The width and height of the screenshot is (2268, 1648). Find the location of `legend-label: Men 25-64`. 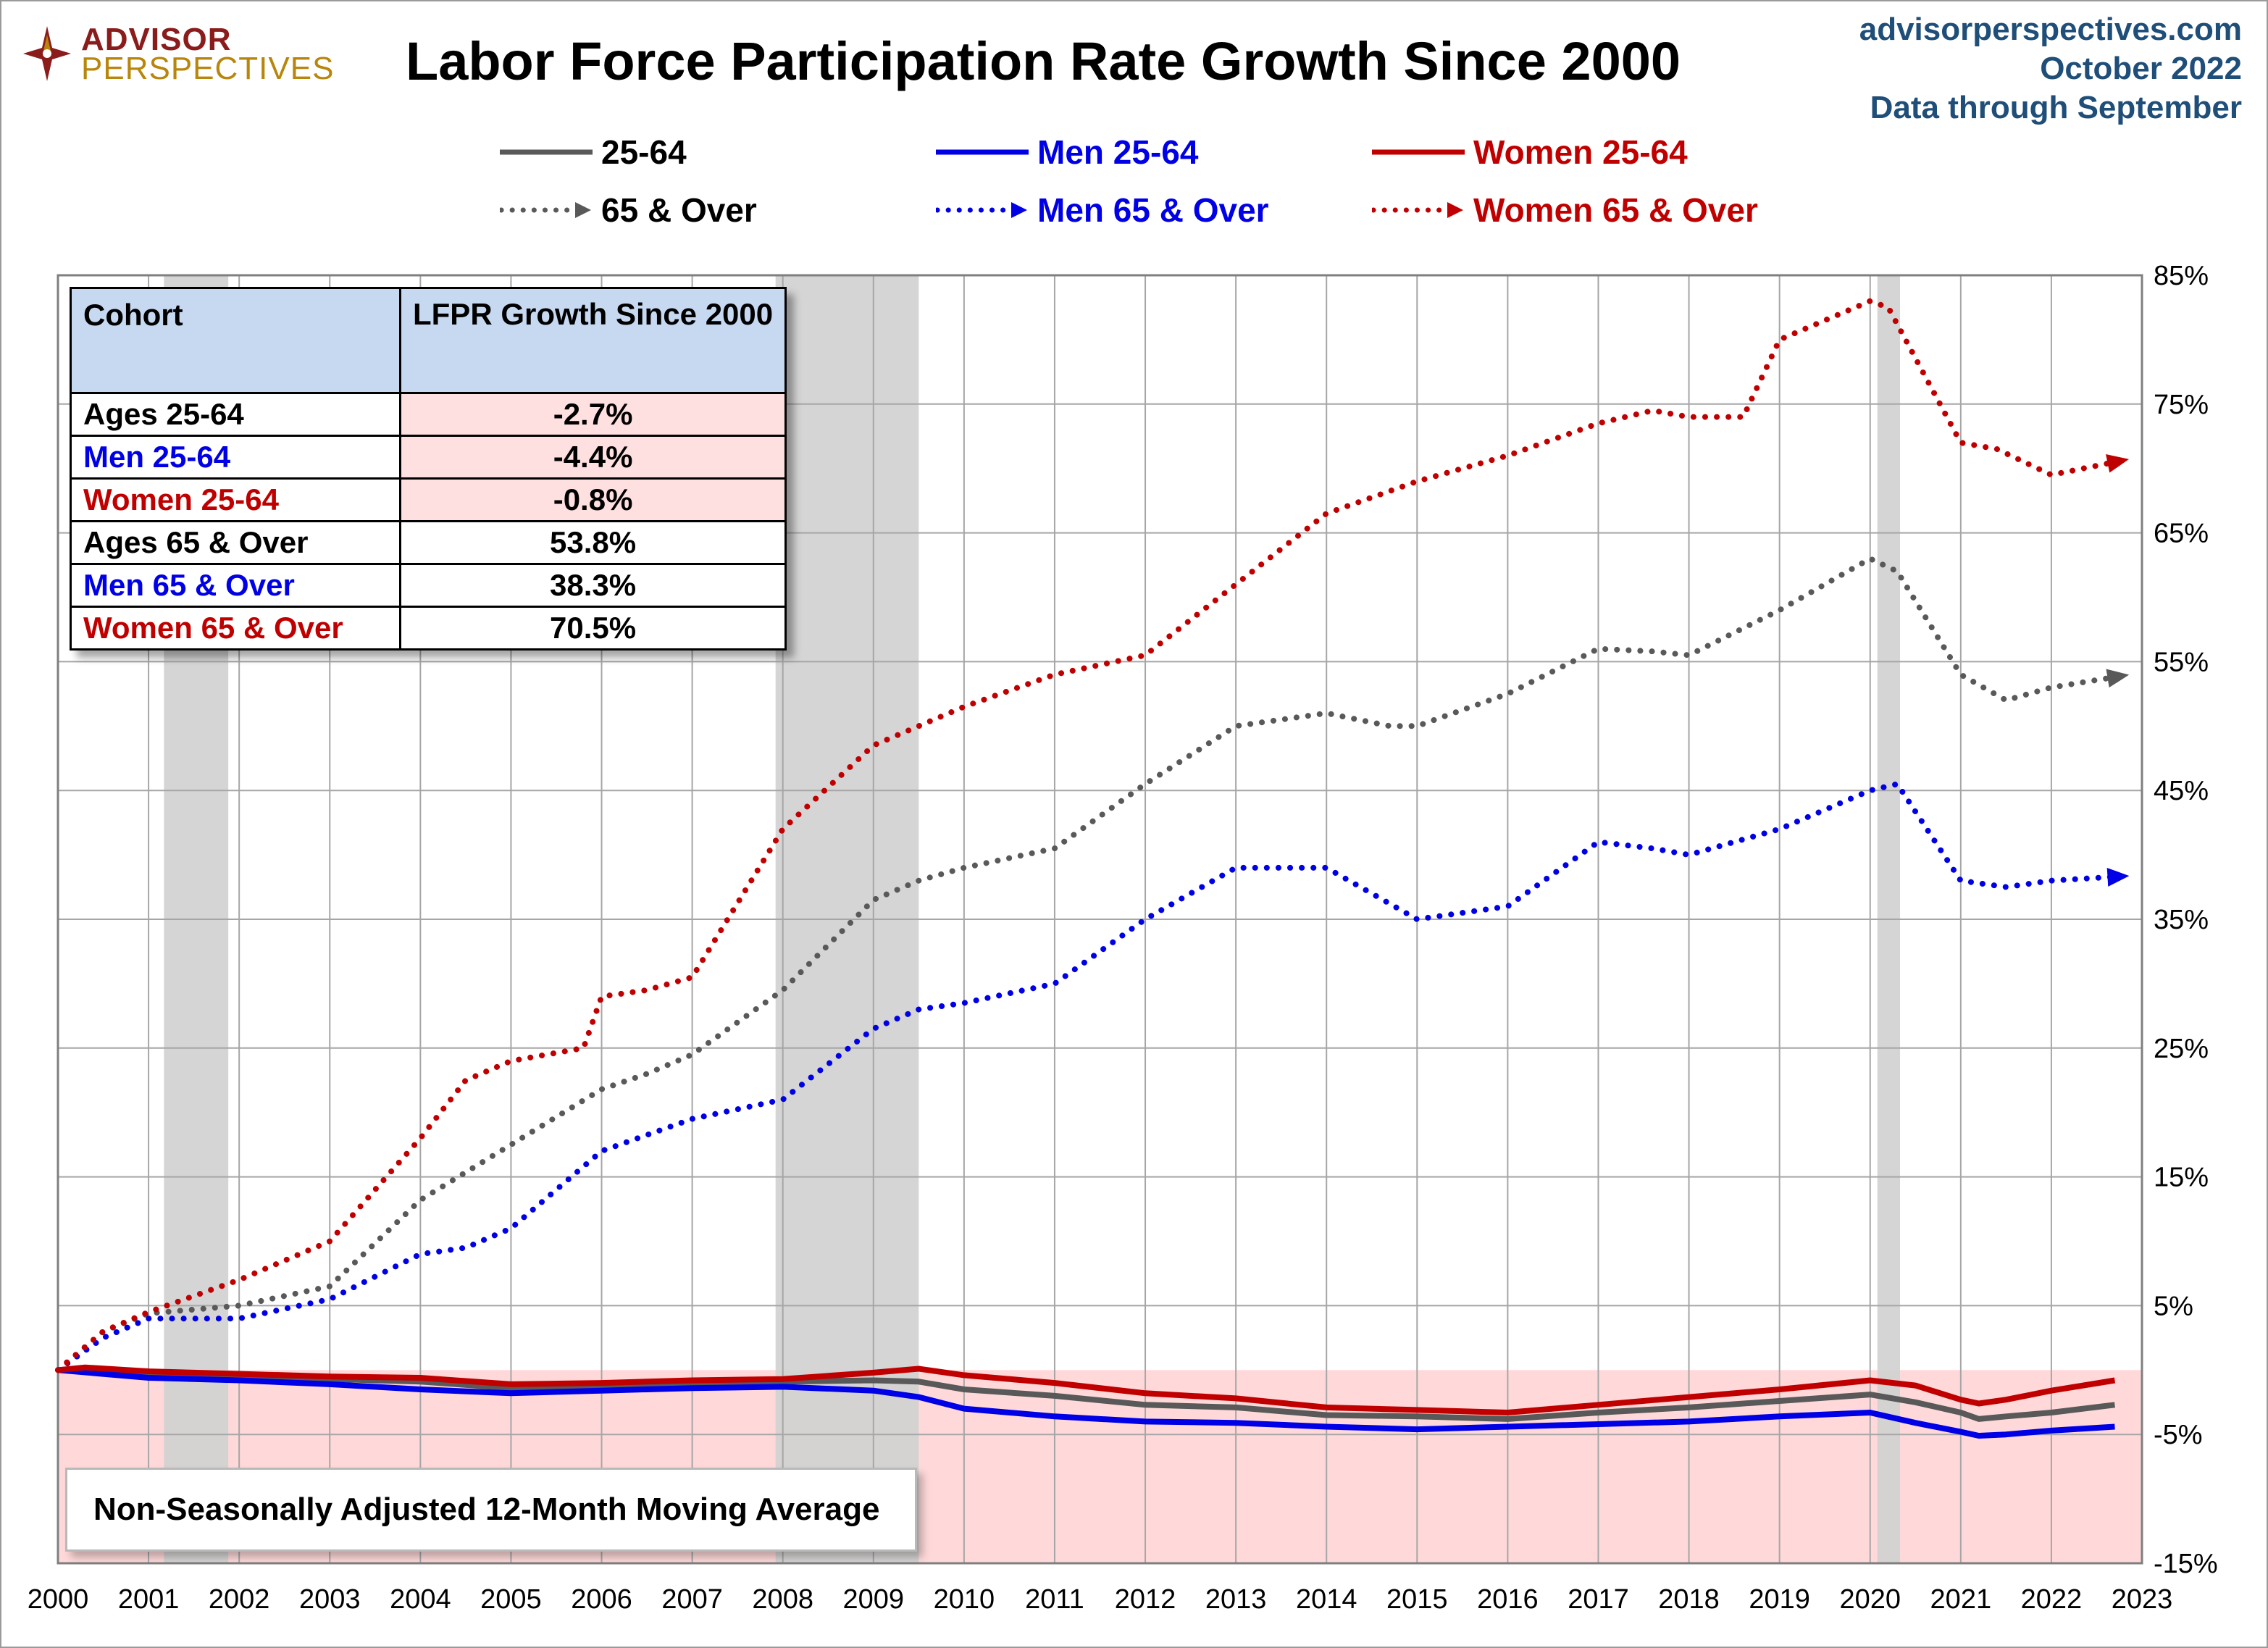

legend-label: Men 25-64 is located at coordinates (1118, 152).